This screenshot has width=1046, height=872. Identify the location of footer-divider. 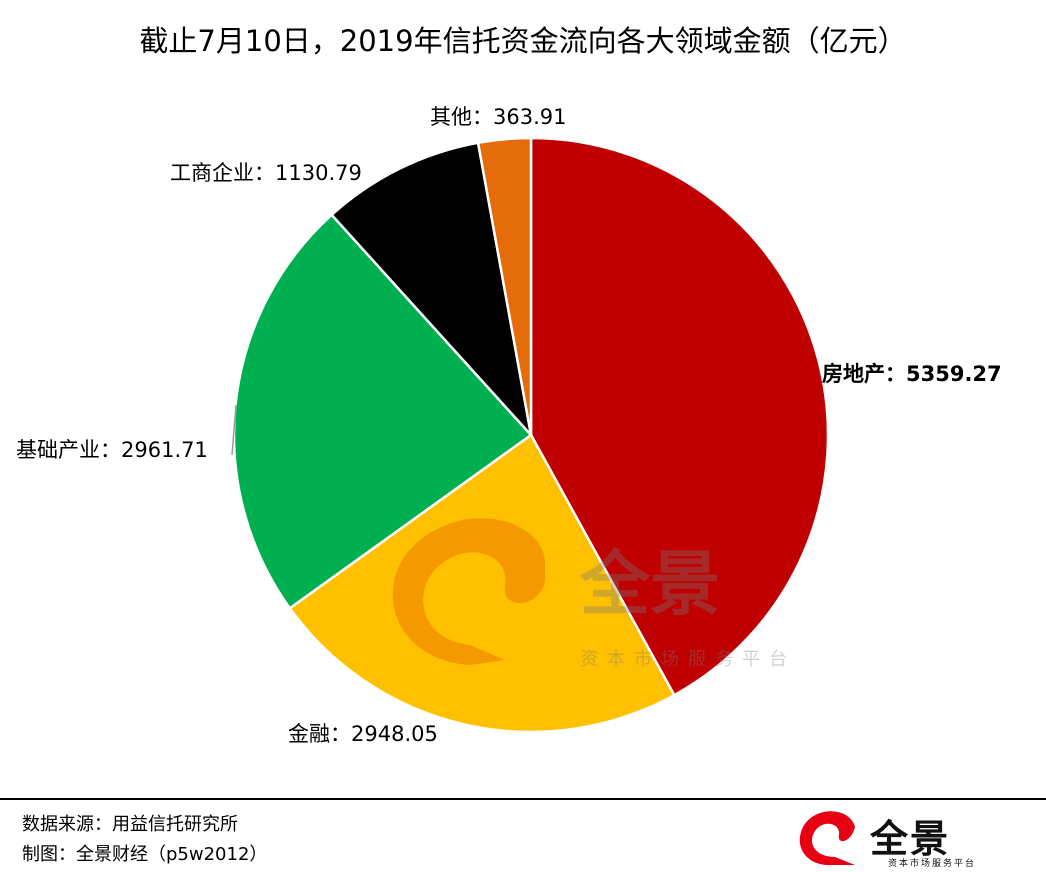
(523, 799).